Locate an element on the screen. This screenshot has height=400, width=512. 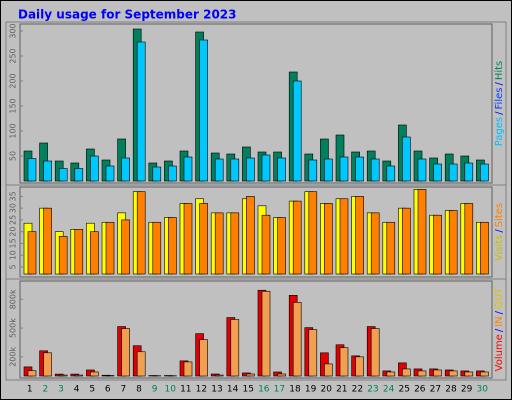
x-tick-label: 6 is located at coordinates (108, 390).